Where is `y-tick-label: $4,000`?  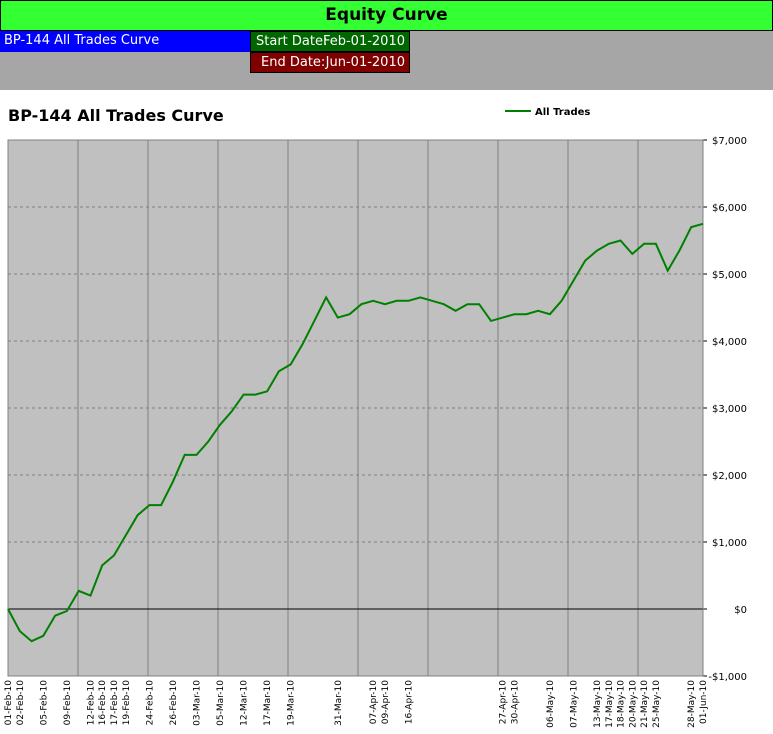
y-tick-label: $4,000 is located at coordinates (729, 342).